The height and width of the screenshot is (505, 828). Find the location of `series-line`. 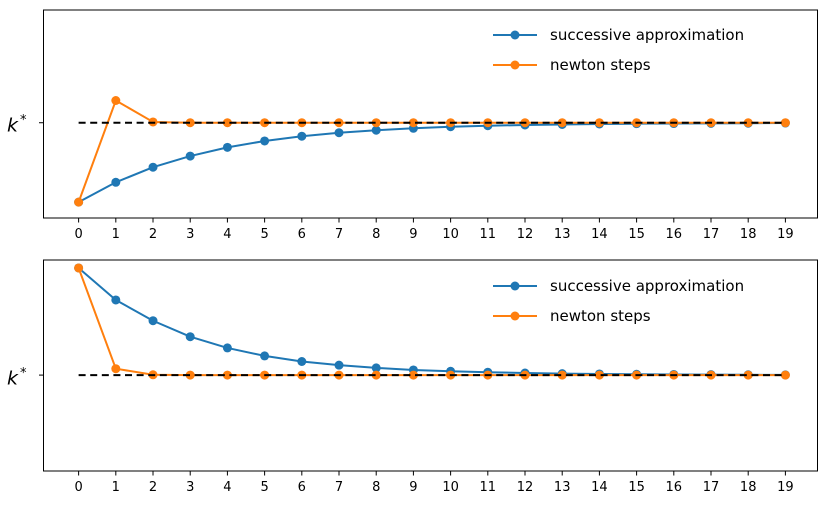

series-line is located at coordinates (432, 163).